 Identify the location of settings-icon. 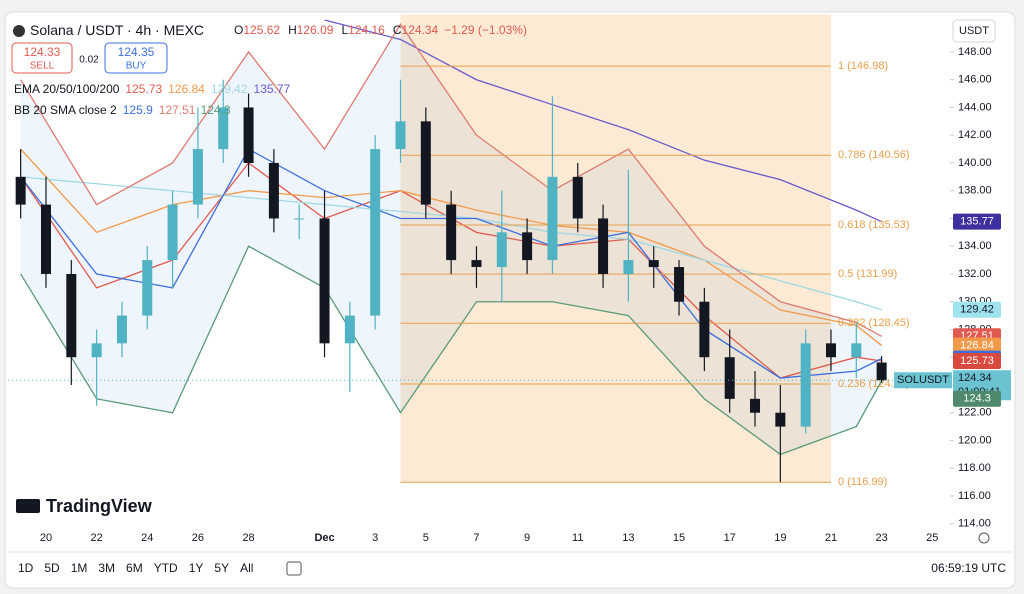
(984, 538).